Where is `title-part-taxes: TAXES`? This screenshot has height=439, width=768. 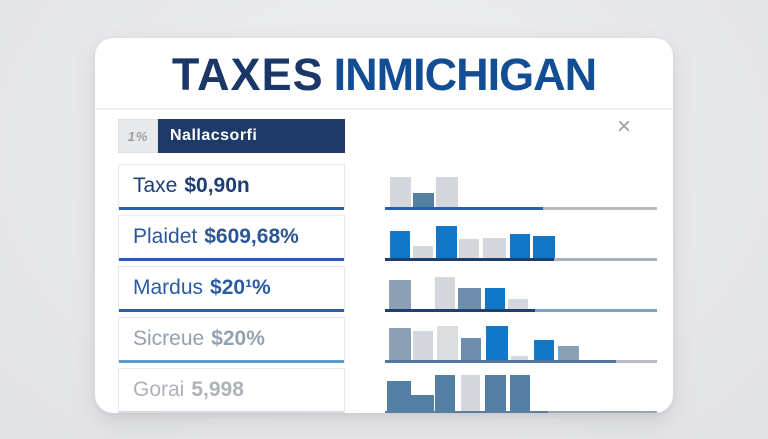
title-part-taxes: TAXES is located at coordinates (247, 74).